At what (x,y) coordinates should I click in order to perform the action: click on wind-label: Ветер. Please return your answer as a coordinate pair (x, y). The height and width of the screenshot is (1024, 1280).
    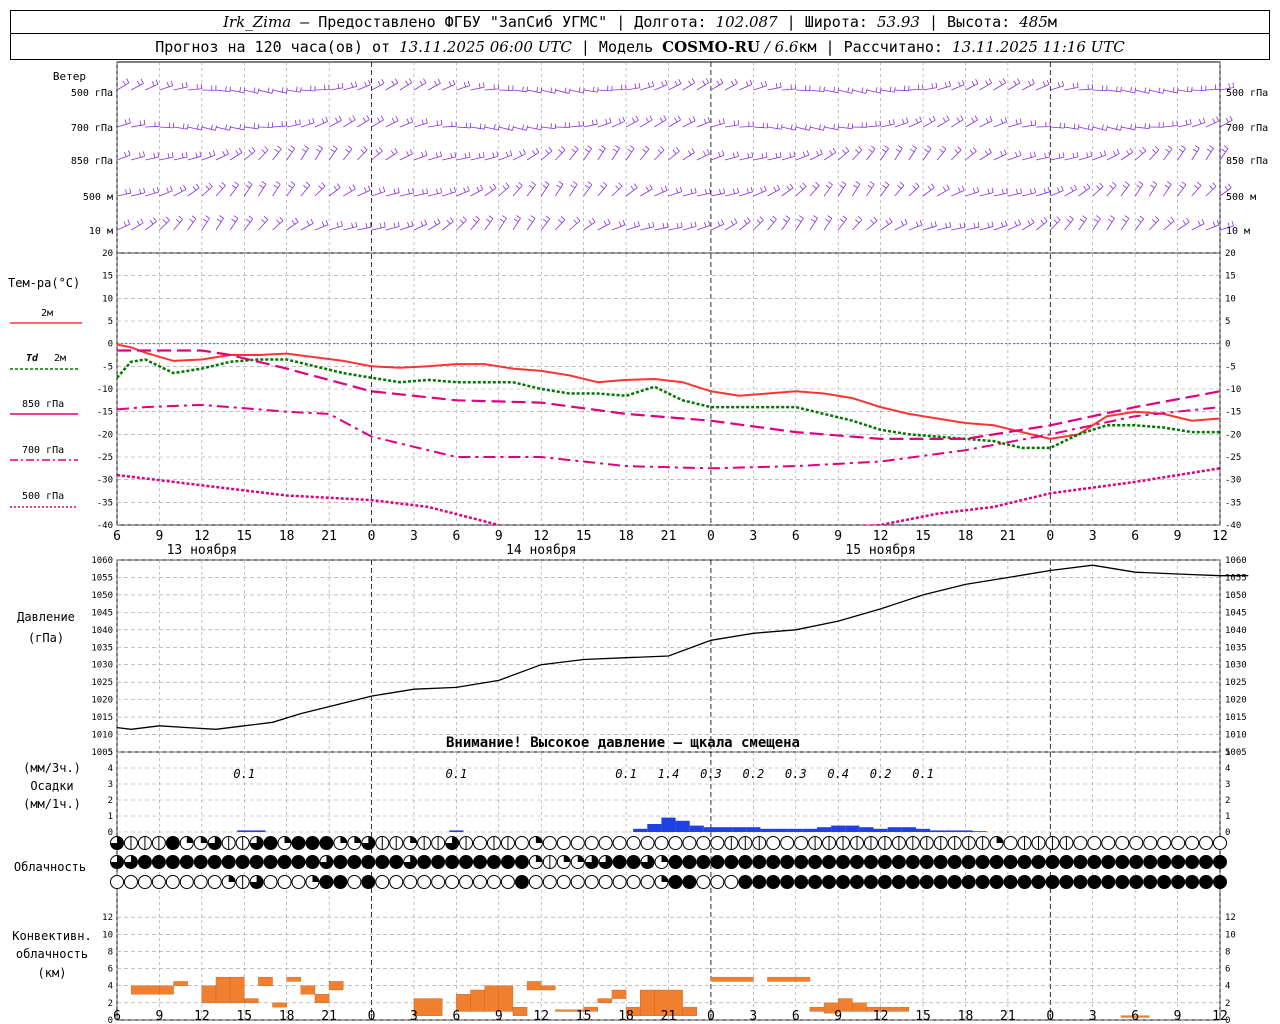
    Looking at the image, I should click on (69, 76).